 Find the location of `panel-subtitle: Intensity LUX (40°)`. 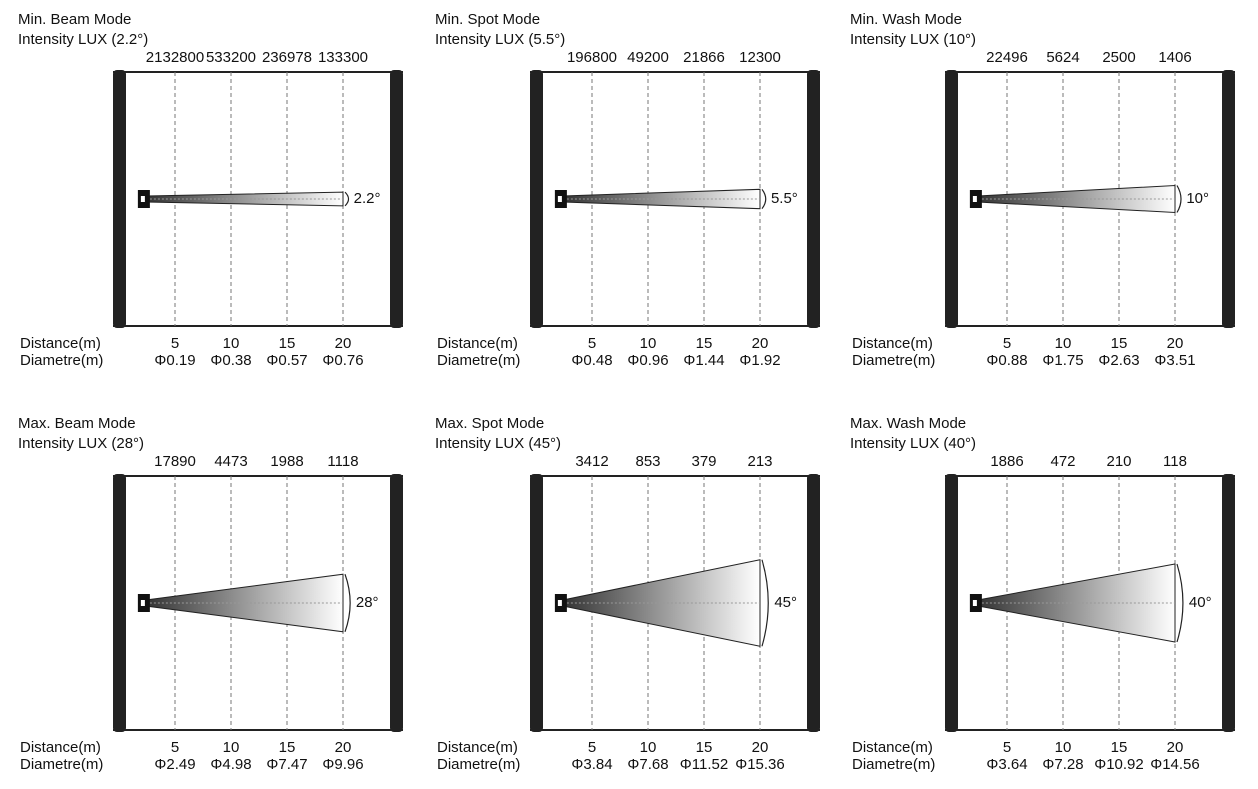

panel-subtitle: Intensity LUX (40°) is located at coordinates (913, 443).